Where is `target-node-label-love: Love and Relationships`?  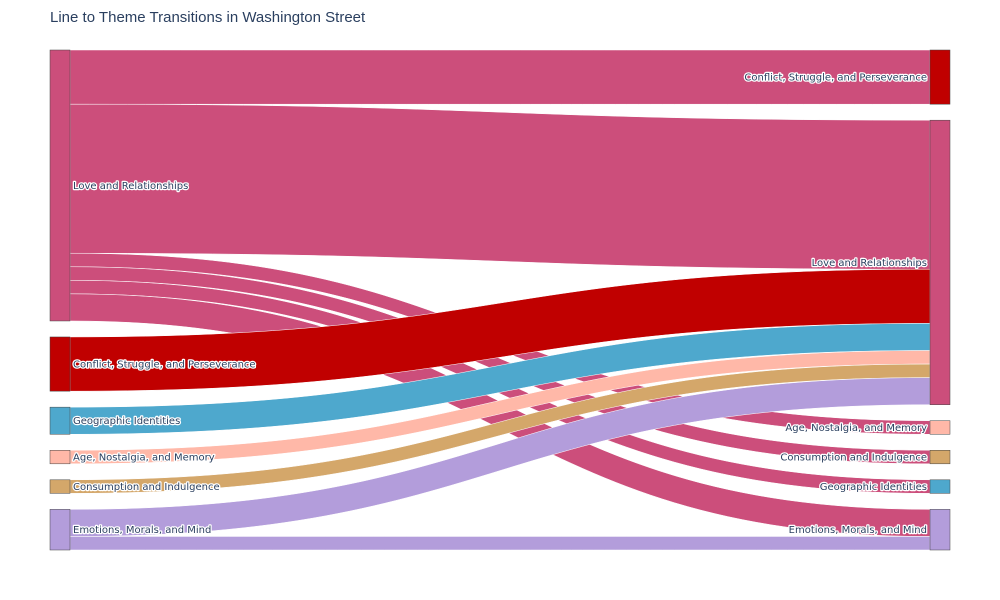 target-node-label-love: Love and Relationships is located at coordinates (869, 263).